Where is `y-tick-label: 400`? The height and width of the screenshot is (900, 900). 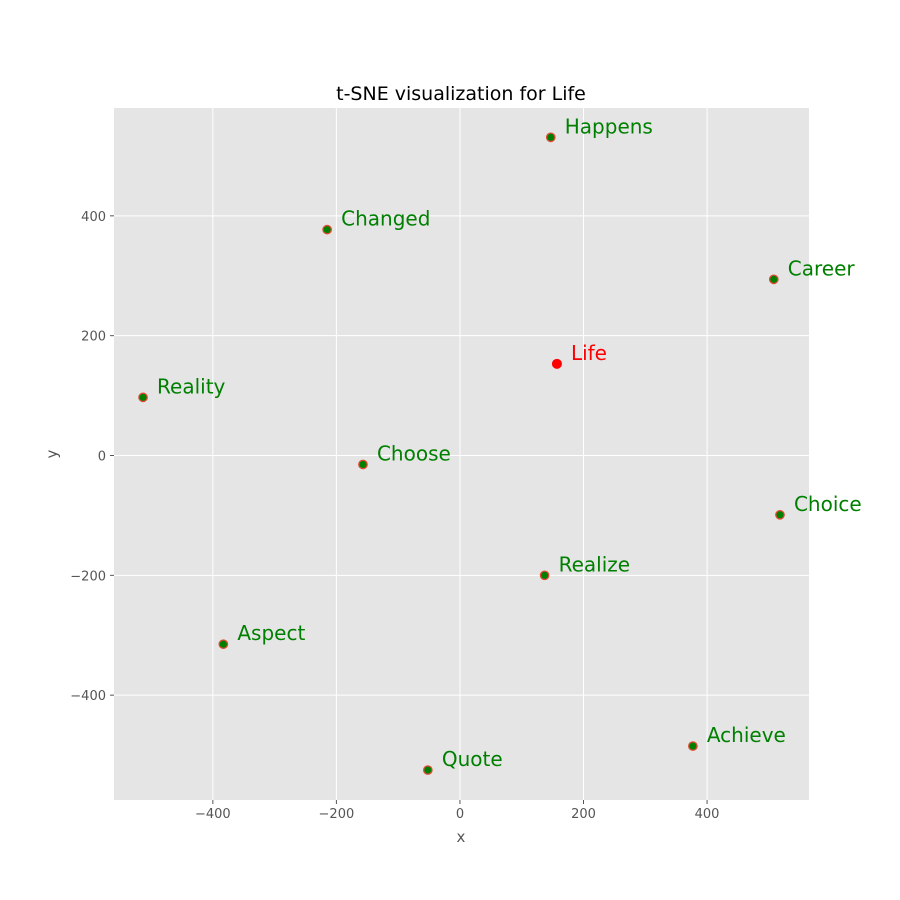
y-tick-label: 400 is located at coordinates (93, 217).